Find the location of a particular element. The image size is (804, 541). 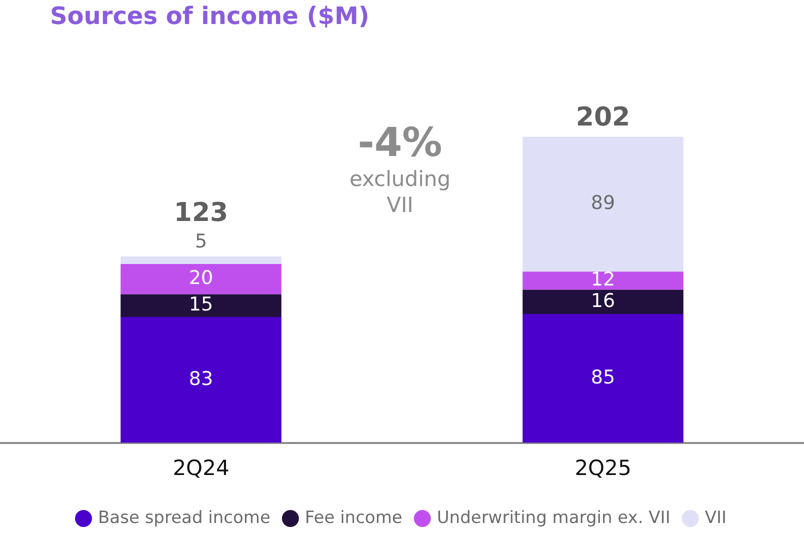

data-label: 5 is located at coordinates (201, 241).